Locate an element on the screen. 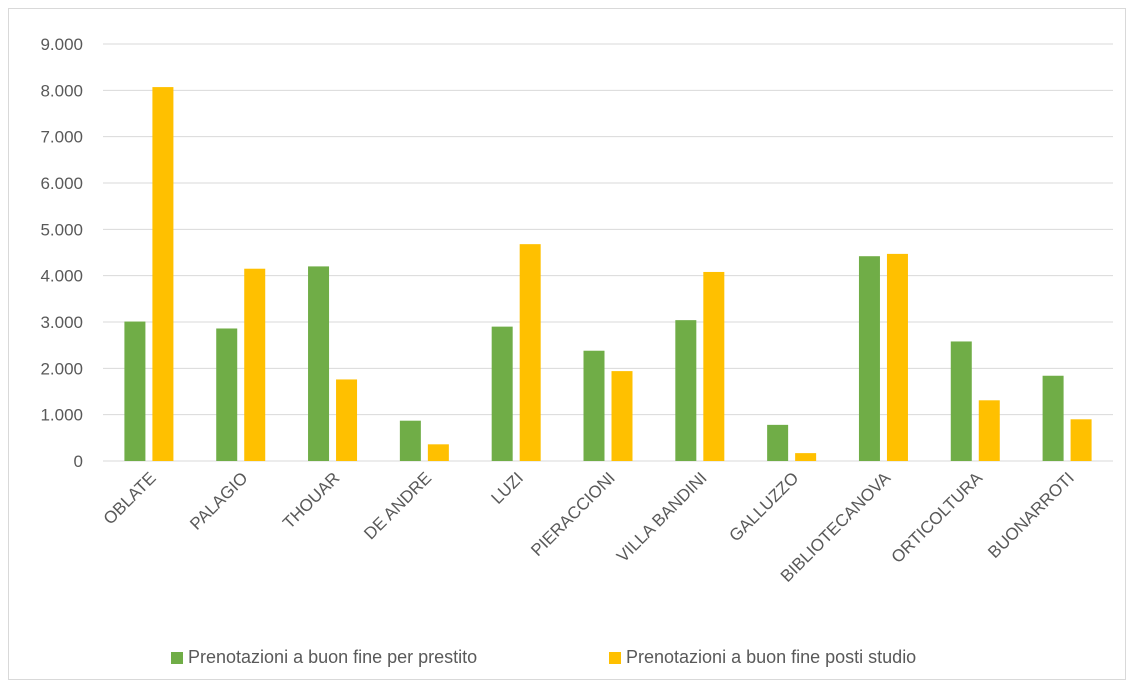 The width and height of the screenshot is (1136, 690). y-tick-label: 5.000 is located at coordinates (61, 229).